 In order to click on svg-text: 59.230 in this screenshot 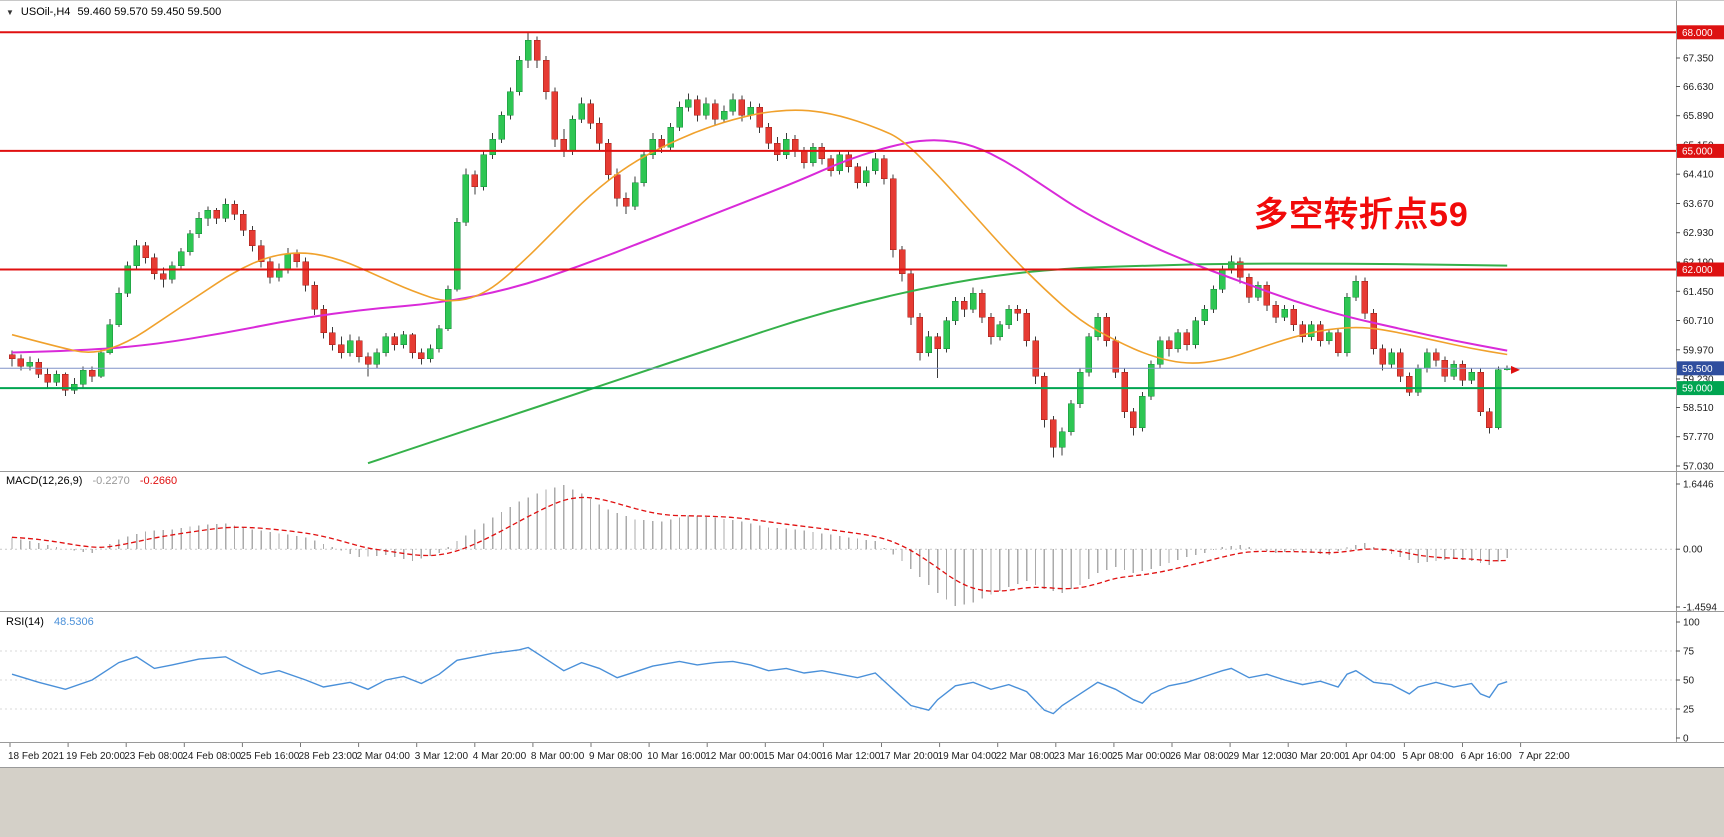, I will do `click(1698, 380)`.